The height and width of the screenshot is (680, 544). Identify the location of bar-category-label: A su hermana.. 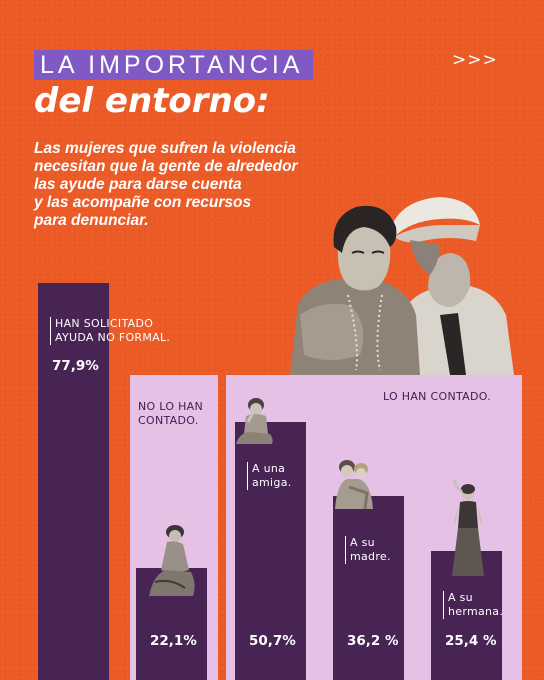
(473, 605).